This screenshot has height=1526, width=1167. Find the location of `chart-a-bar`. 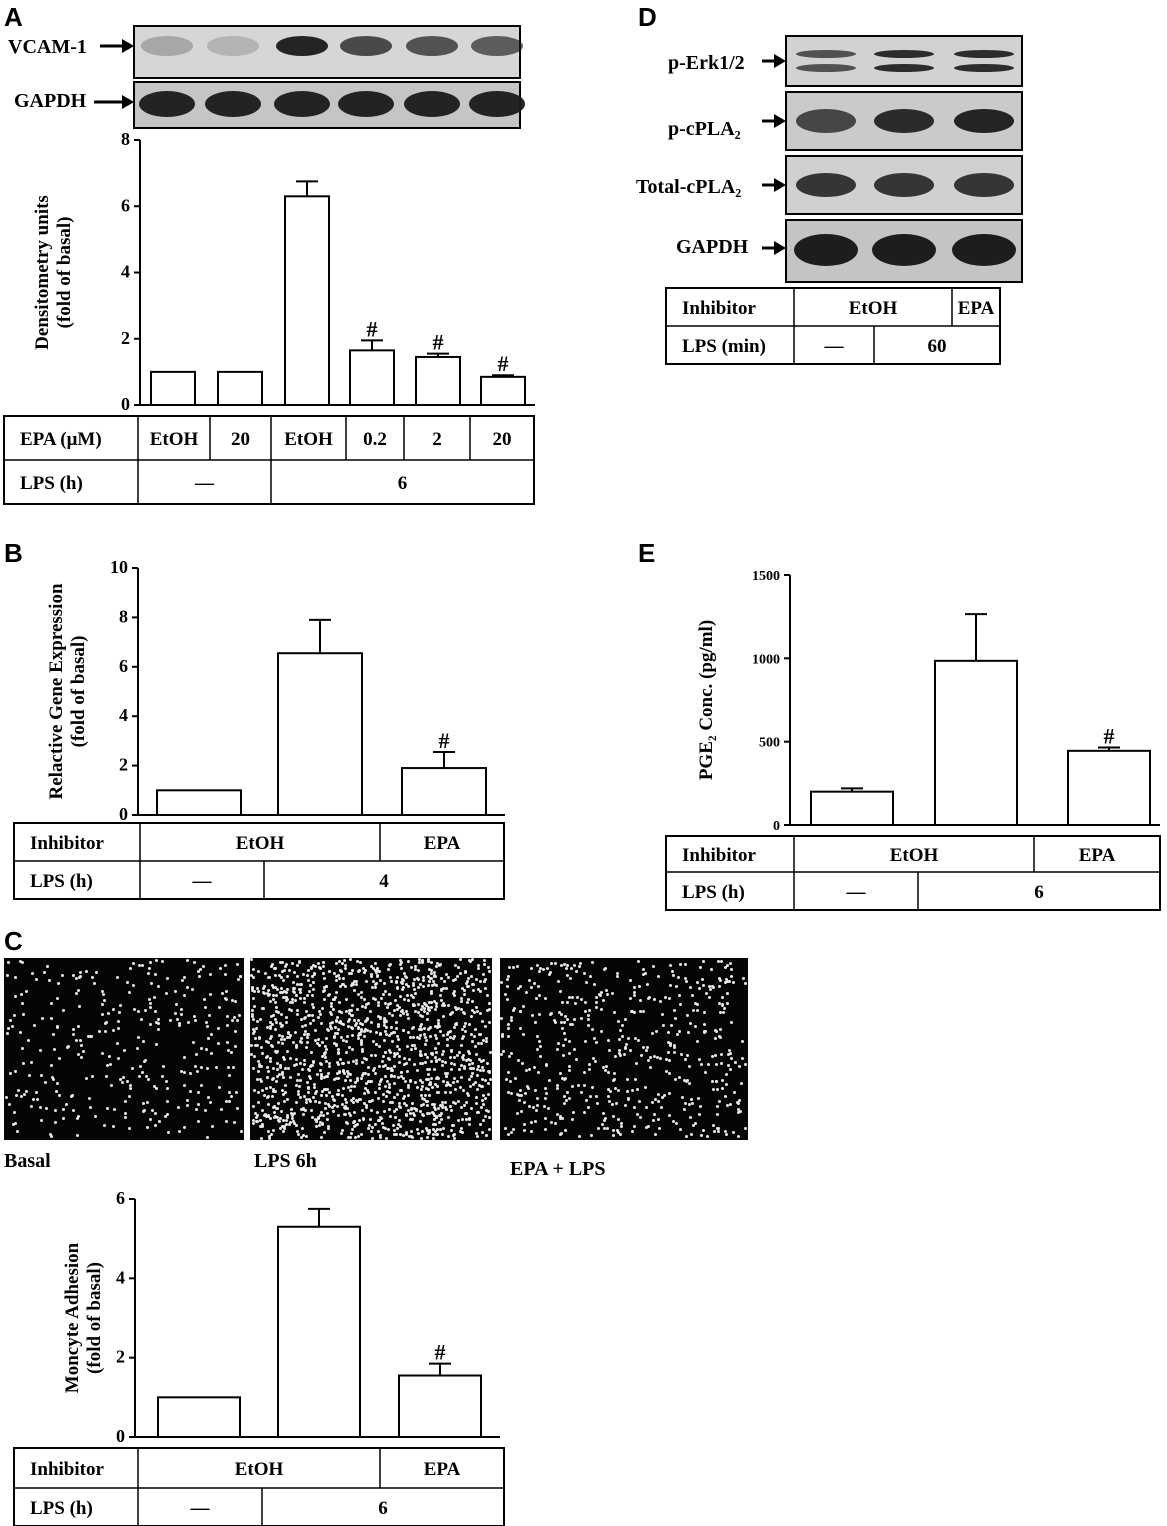

chart-a-bar is located at coordinates (503, 390).